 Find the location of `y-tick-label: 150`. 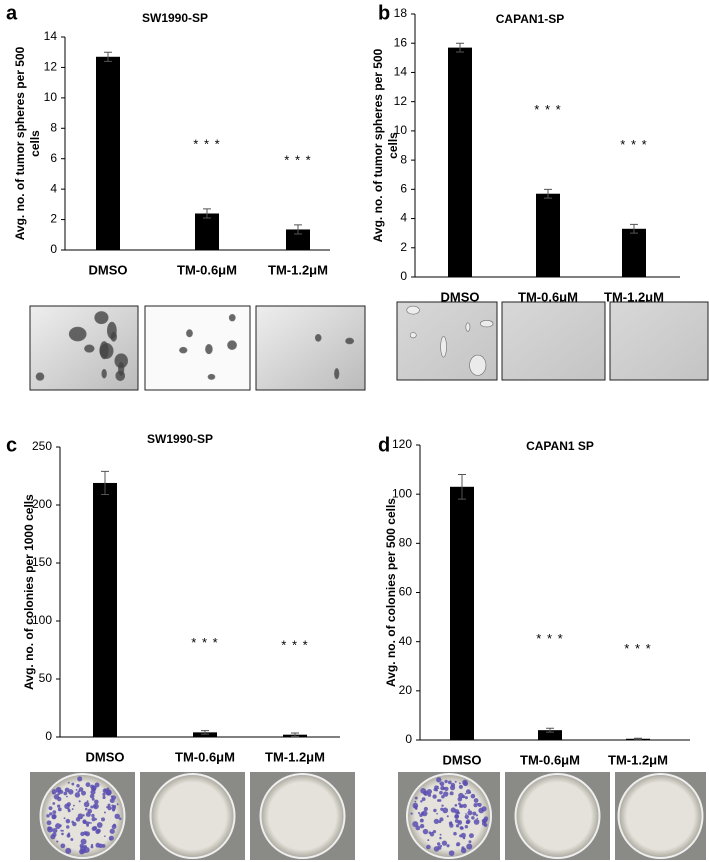

y-tick-label: 150 is located at coordinates (42, 562).